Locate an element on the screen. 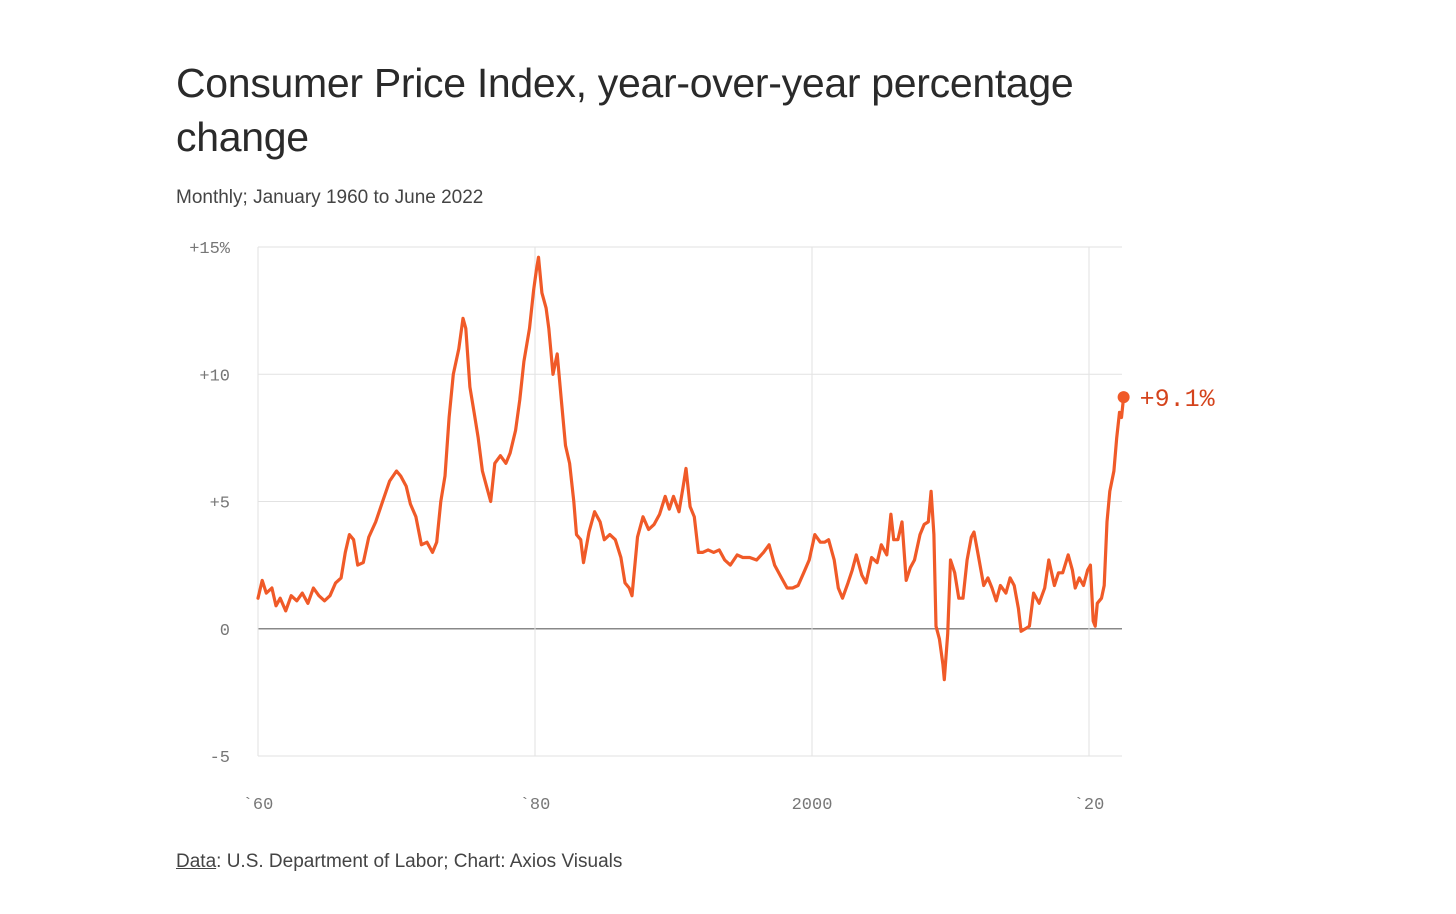 The image size is (1456, 914). y-axis-ticks: +15% +10 +5 0 -5 is located at coordinates (210, 504).